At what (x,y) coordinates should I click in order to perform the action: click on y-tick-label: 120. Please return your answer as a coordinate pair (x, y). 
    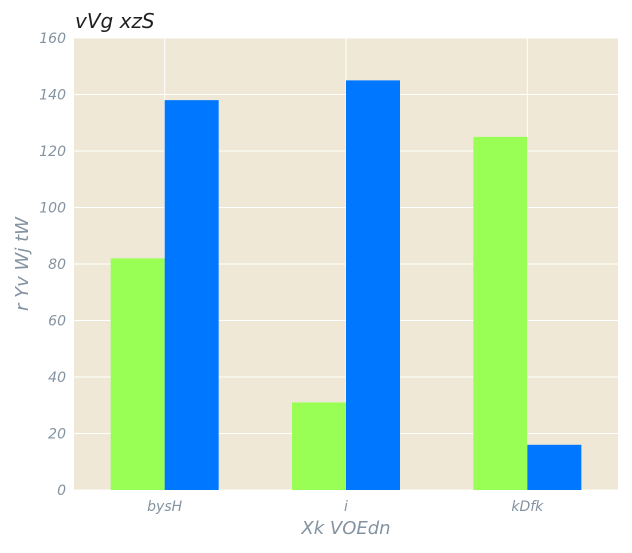
    Looking at the image, I should click on (52, 152).